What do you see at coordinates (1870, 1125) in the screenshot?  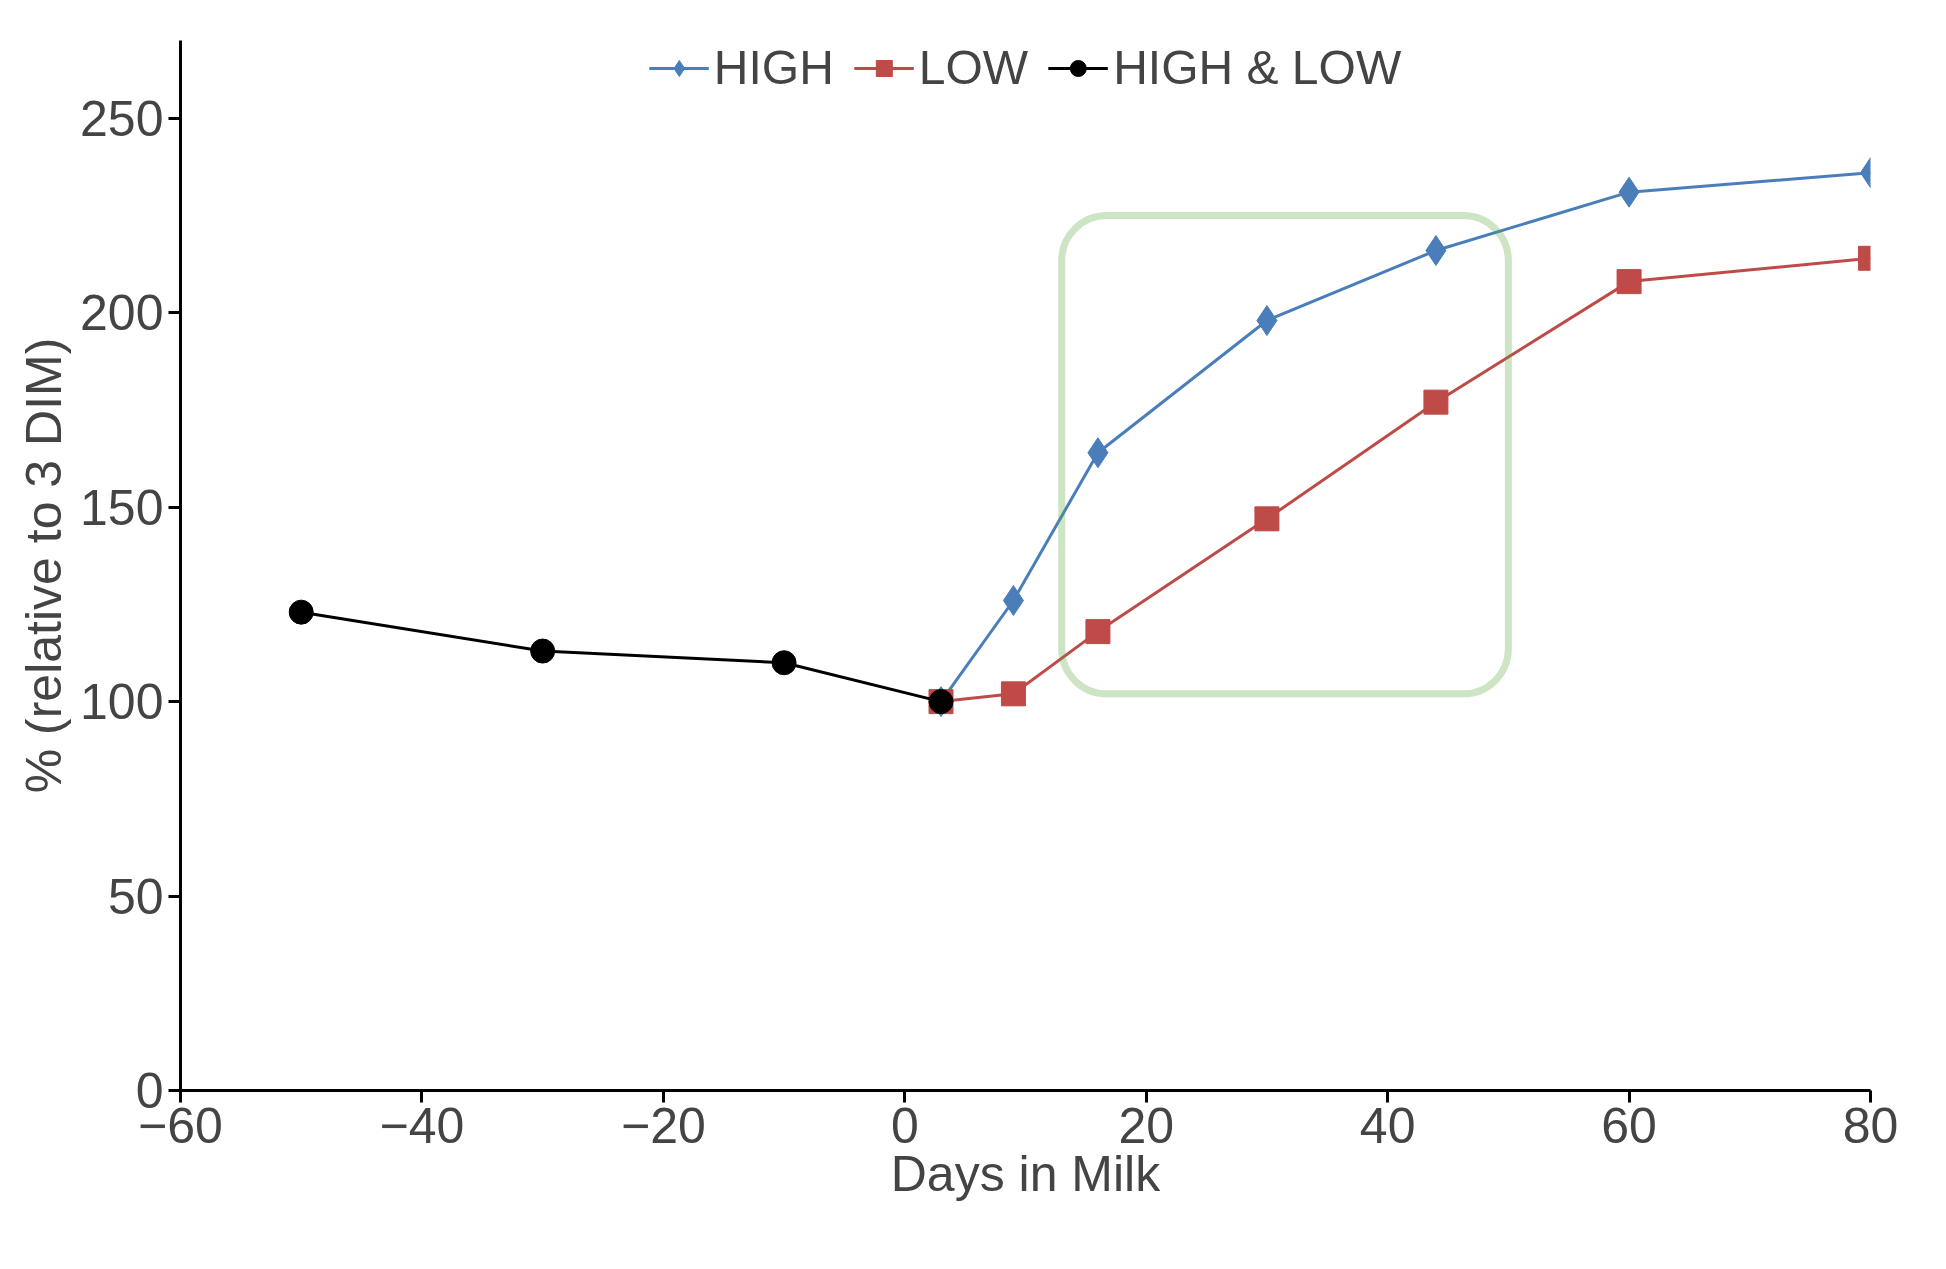 I see `x-tick-label: 80` at bounding box center [1870, 1125].